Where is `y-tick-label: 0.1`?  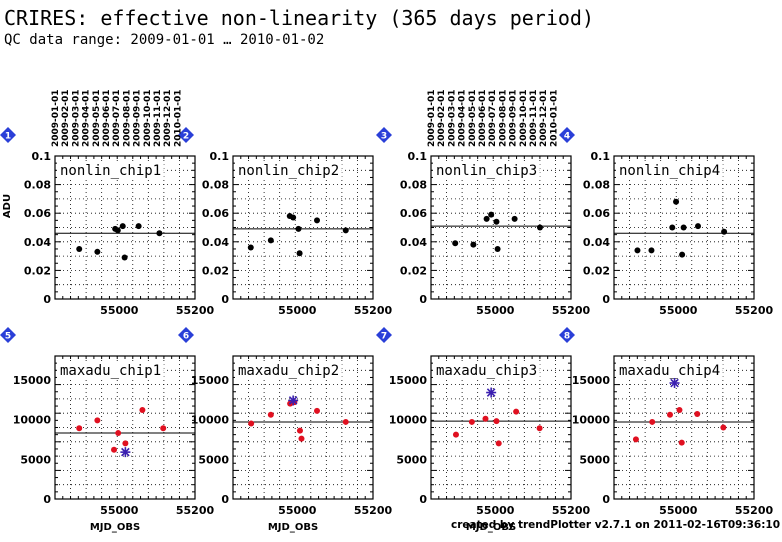 y-tick-label: 0.1 is located at coordinates (220, 156).